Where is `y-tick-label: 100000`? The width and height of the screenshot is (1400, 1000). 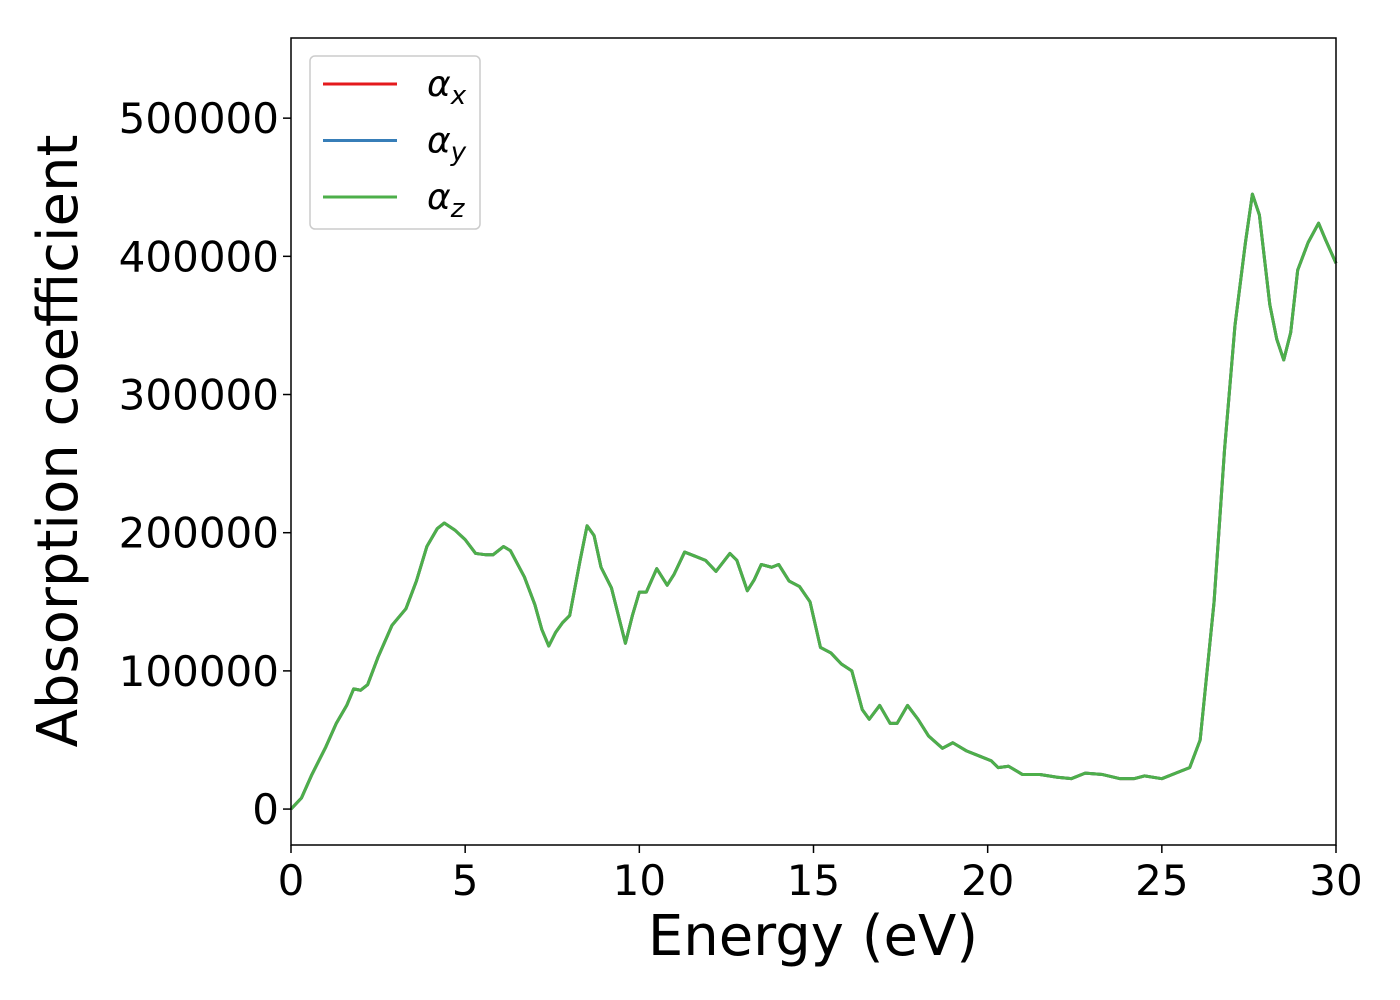
y-tick-label: 100000 is located at coordinates (199, 671).